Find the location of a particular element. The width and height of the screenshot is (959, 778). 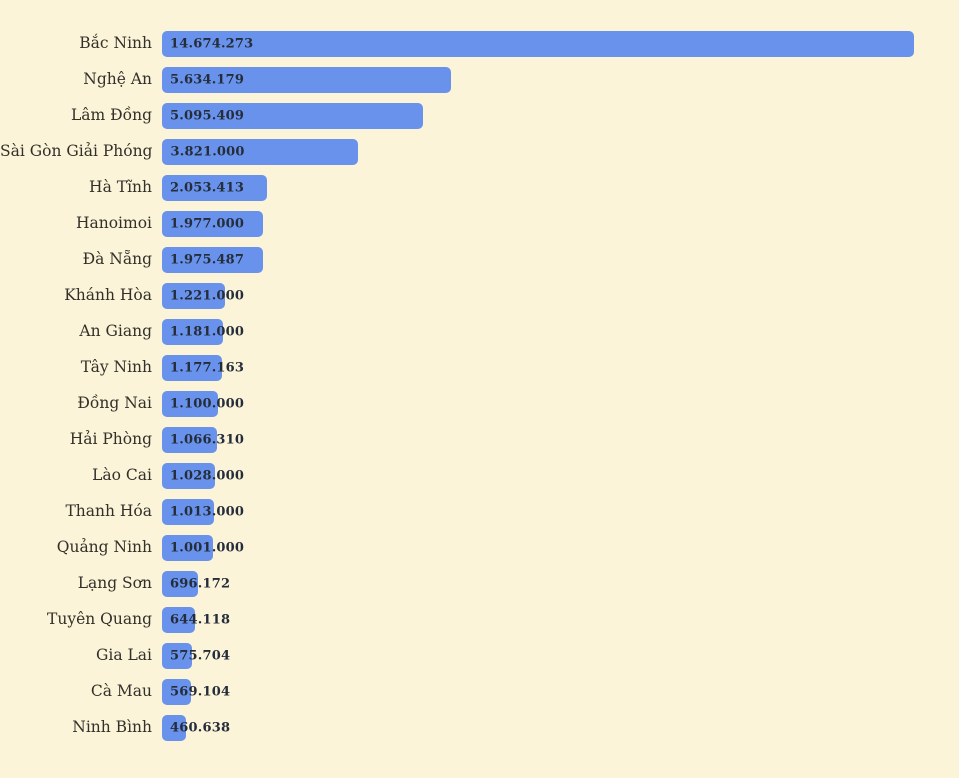

bar-chart-row: Lào Cai 1.028.000 is located at coordinates (479, 476).